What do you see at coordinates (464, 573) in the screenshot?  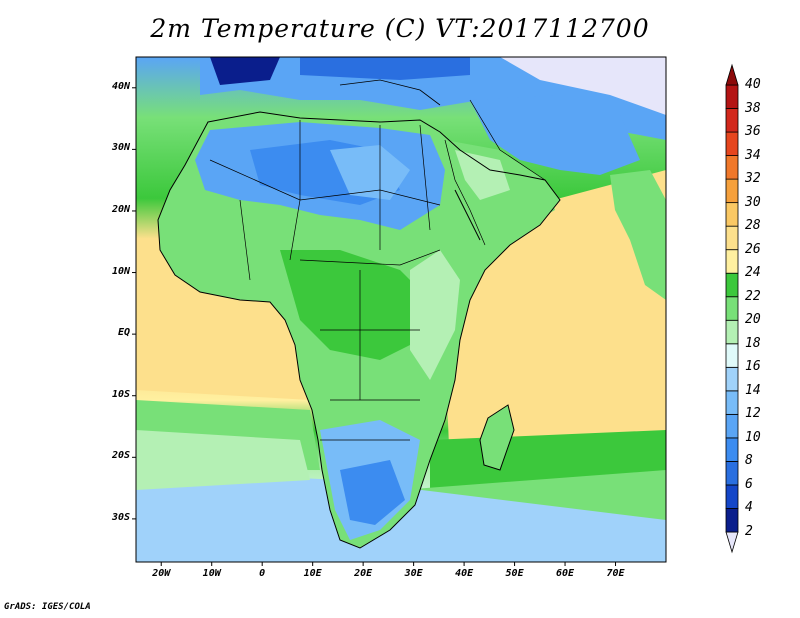 I see `lon-tick-label: 40E` at bounding box center [464, 573].